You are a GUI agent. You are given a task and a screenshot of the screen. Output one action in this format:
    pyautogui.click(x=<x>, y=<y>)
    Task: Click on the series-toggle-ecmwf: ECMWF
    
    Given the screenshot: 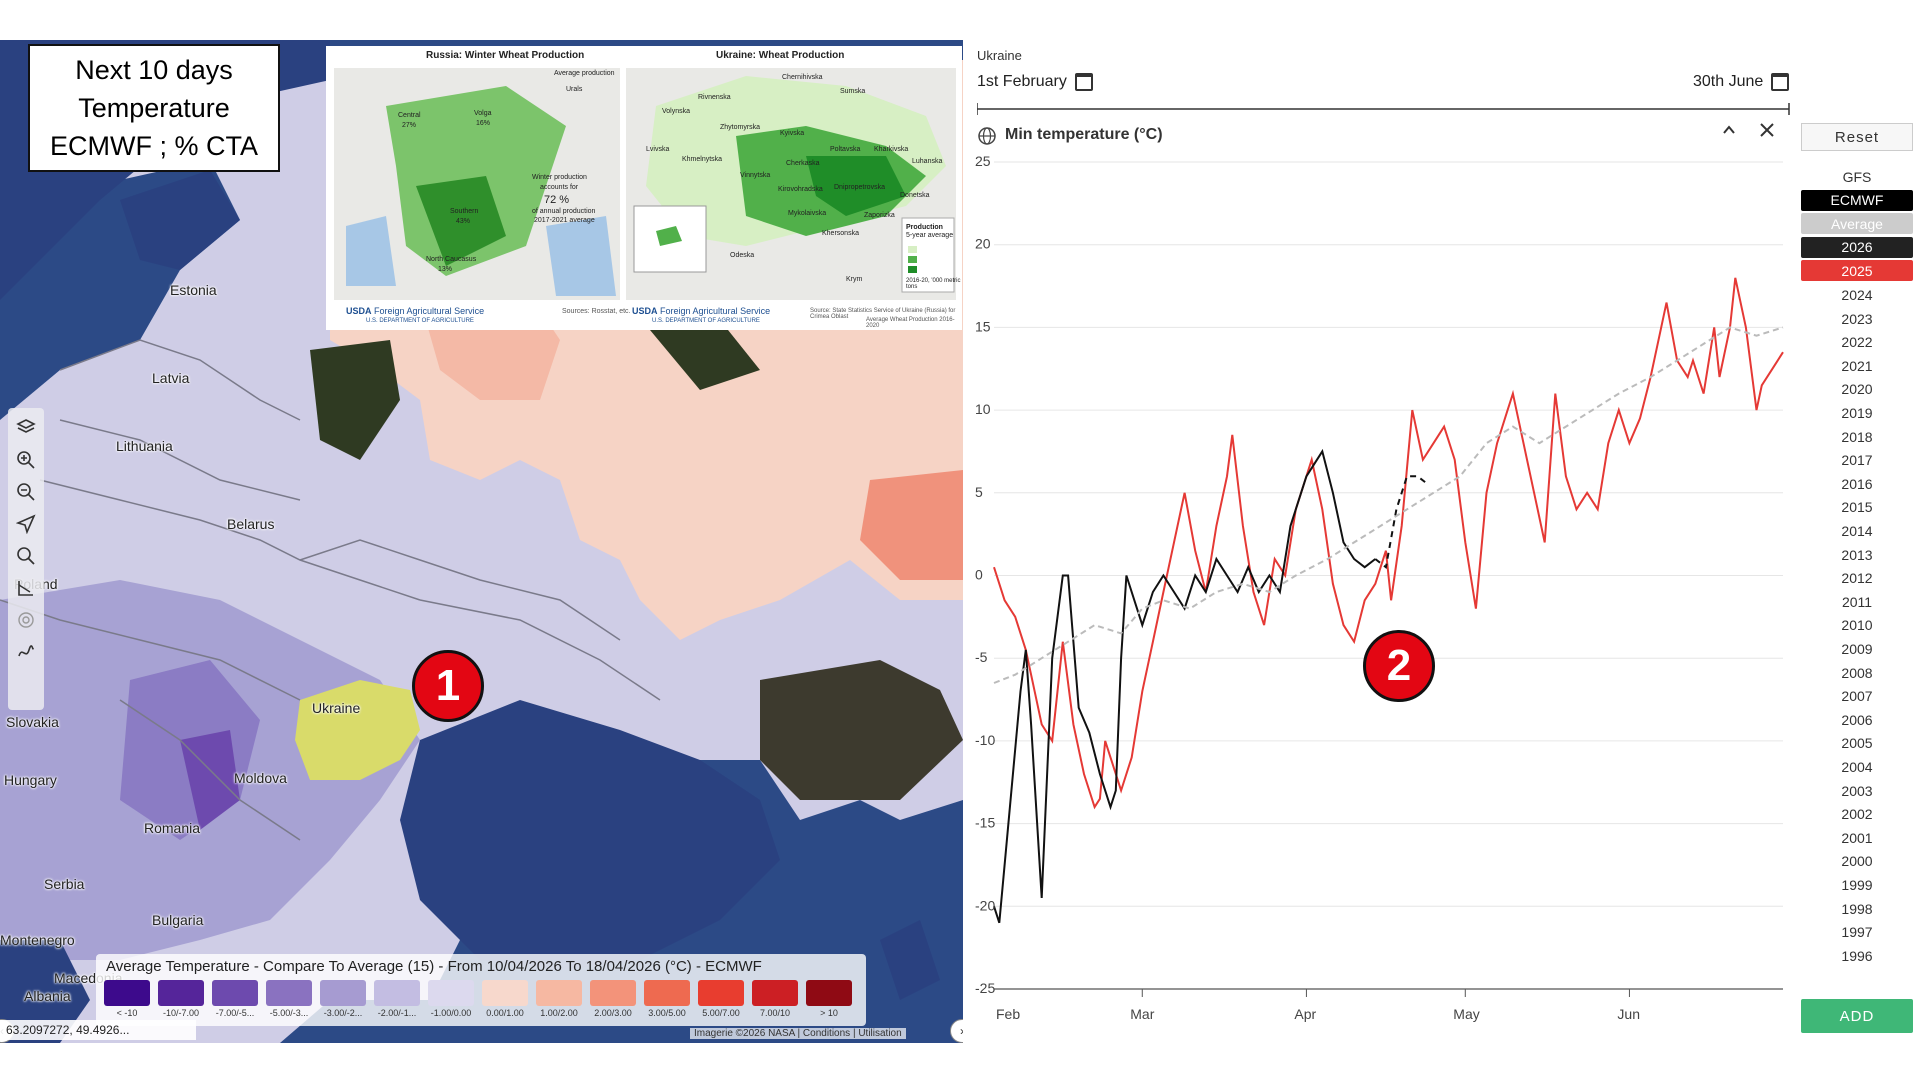 What is the action you would take?
    pyautogui.click(x=1857, y=200)
    